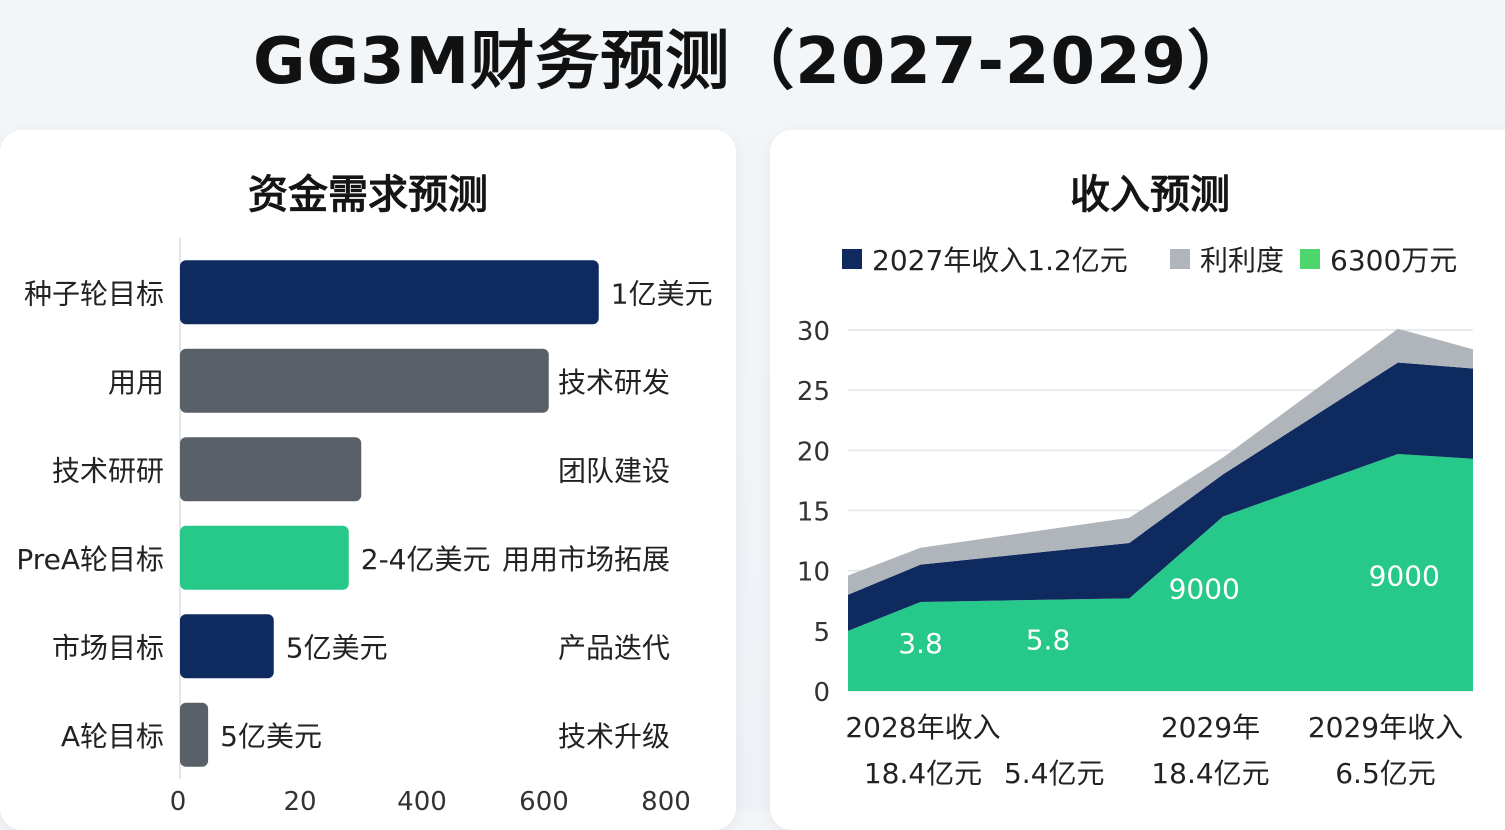  Describe the element at coordinates (813, 332) in the screenshot. I see `y-tick-label: 30` at that location.